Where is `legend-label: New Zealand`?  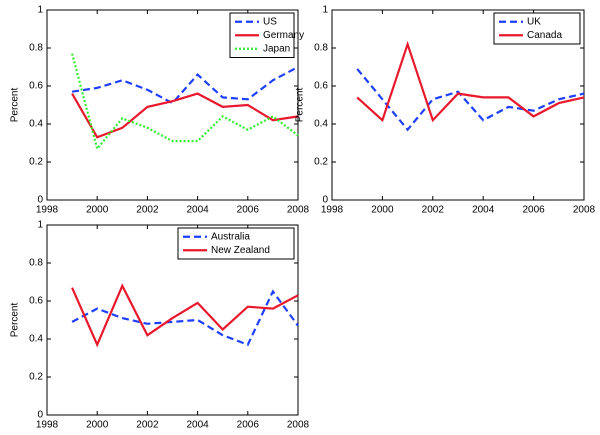 legend-label: New Zealand is located at coordinates (240, 250).